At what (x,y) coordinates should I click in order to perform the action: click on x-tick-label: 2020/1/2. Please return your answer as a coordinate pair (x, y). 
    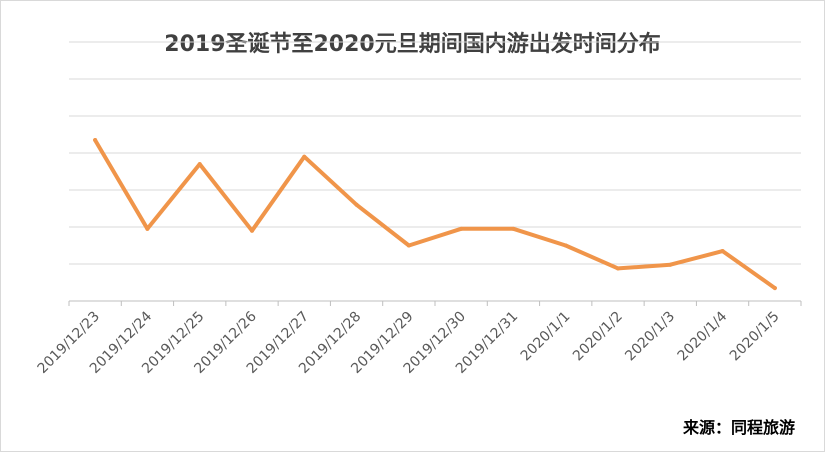
    Looking at the image, I should click on (598, 337).